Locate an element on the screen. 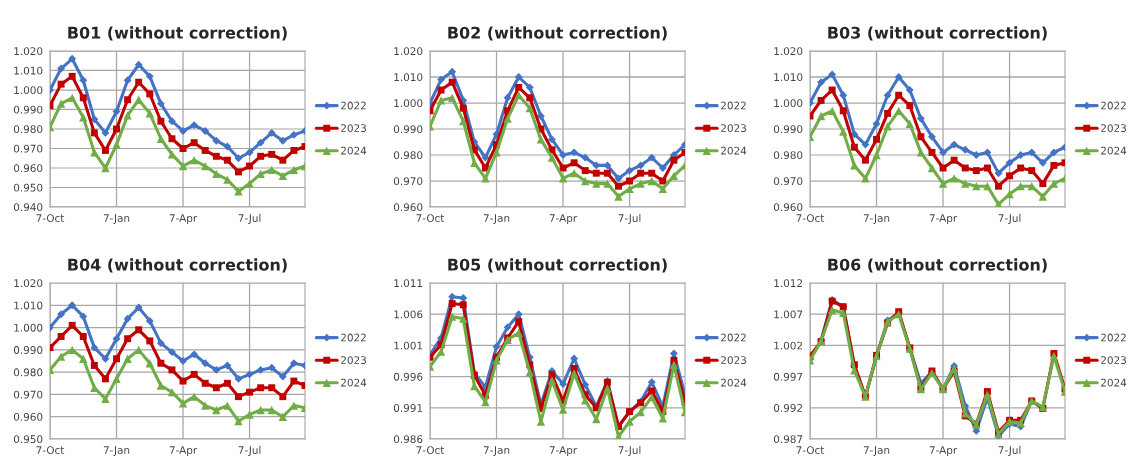 This screenshot has width=1145, height=460. y-tick-label: 0.996 is located at coordinates (408, 376).